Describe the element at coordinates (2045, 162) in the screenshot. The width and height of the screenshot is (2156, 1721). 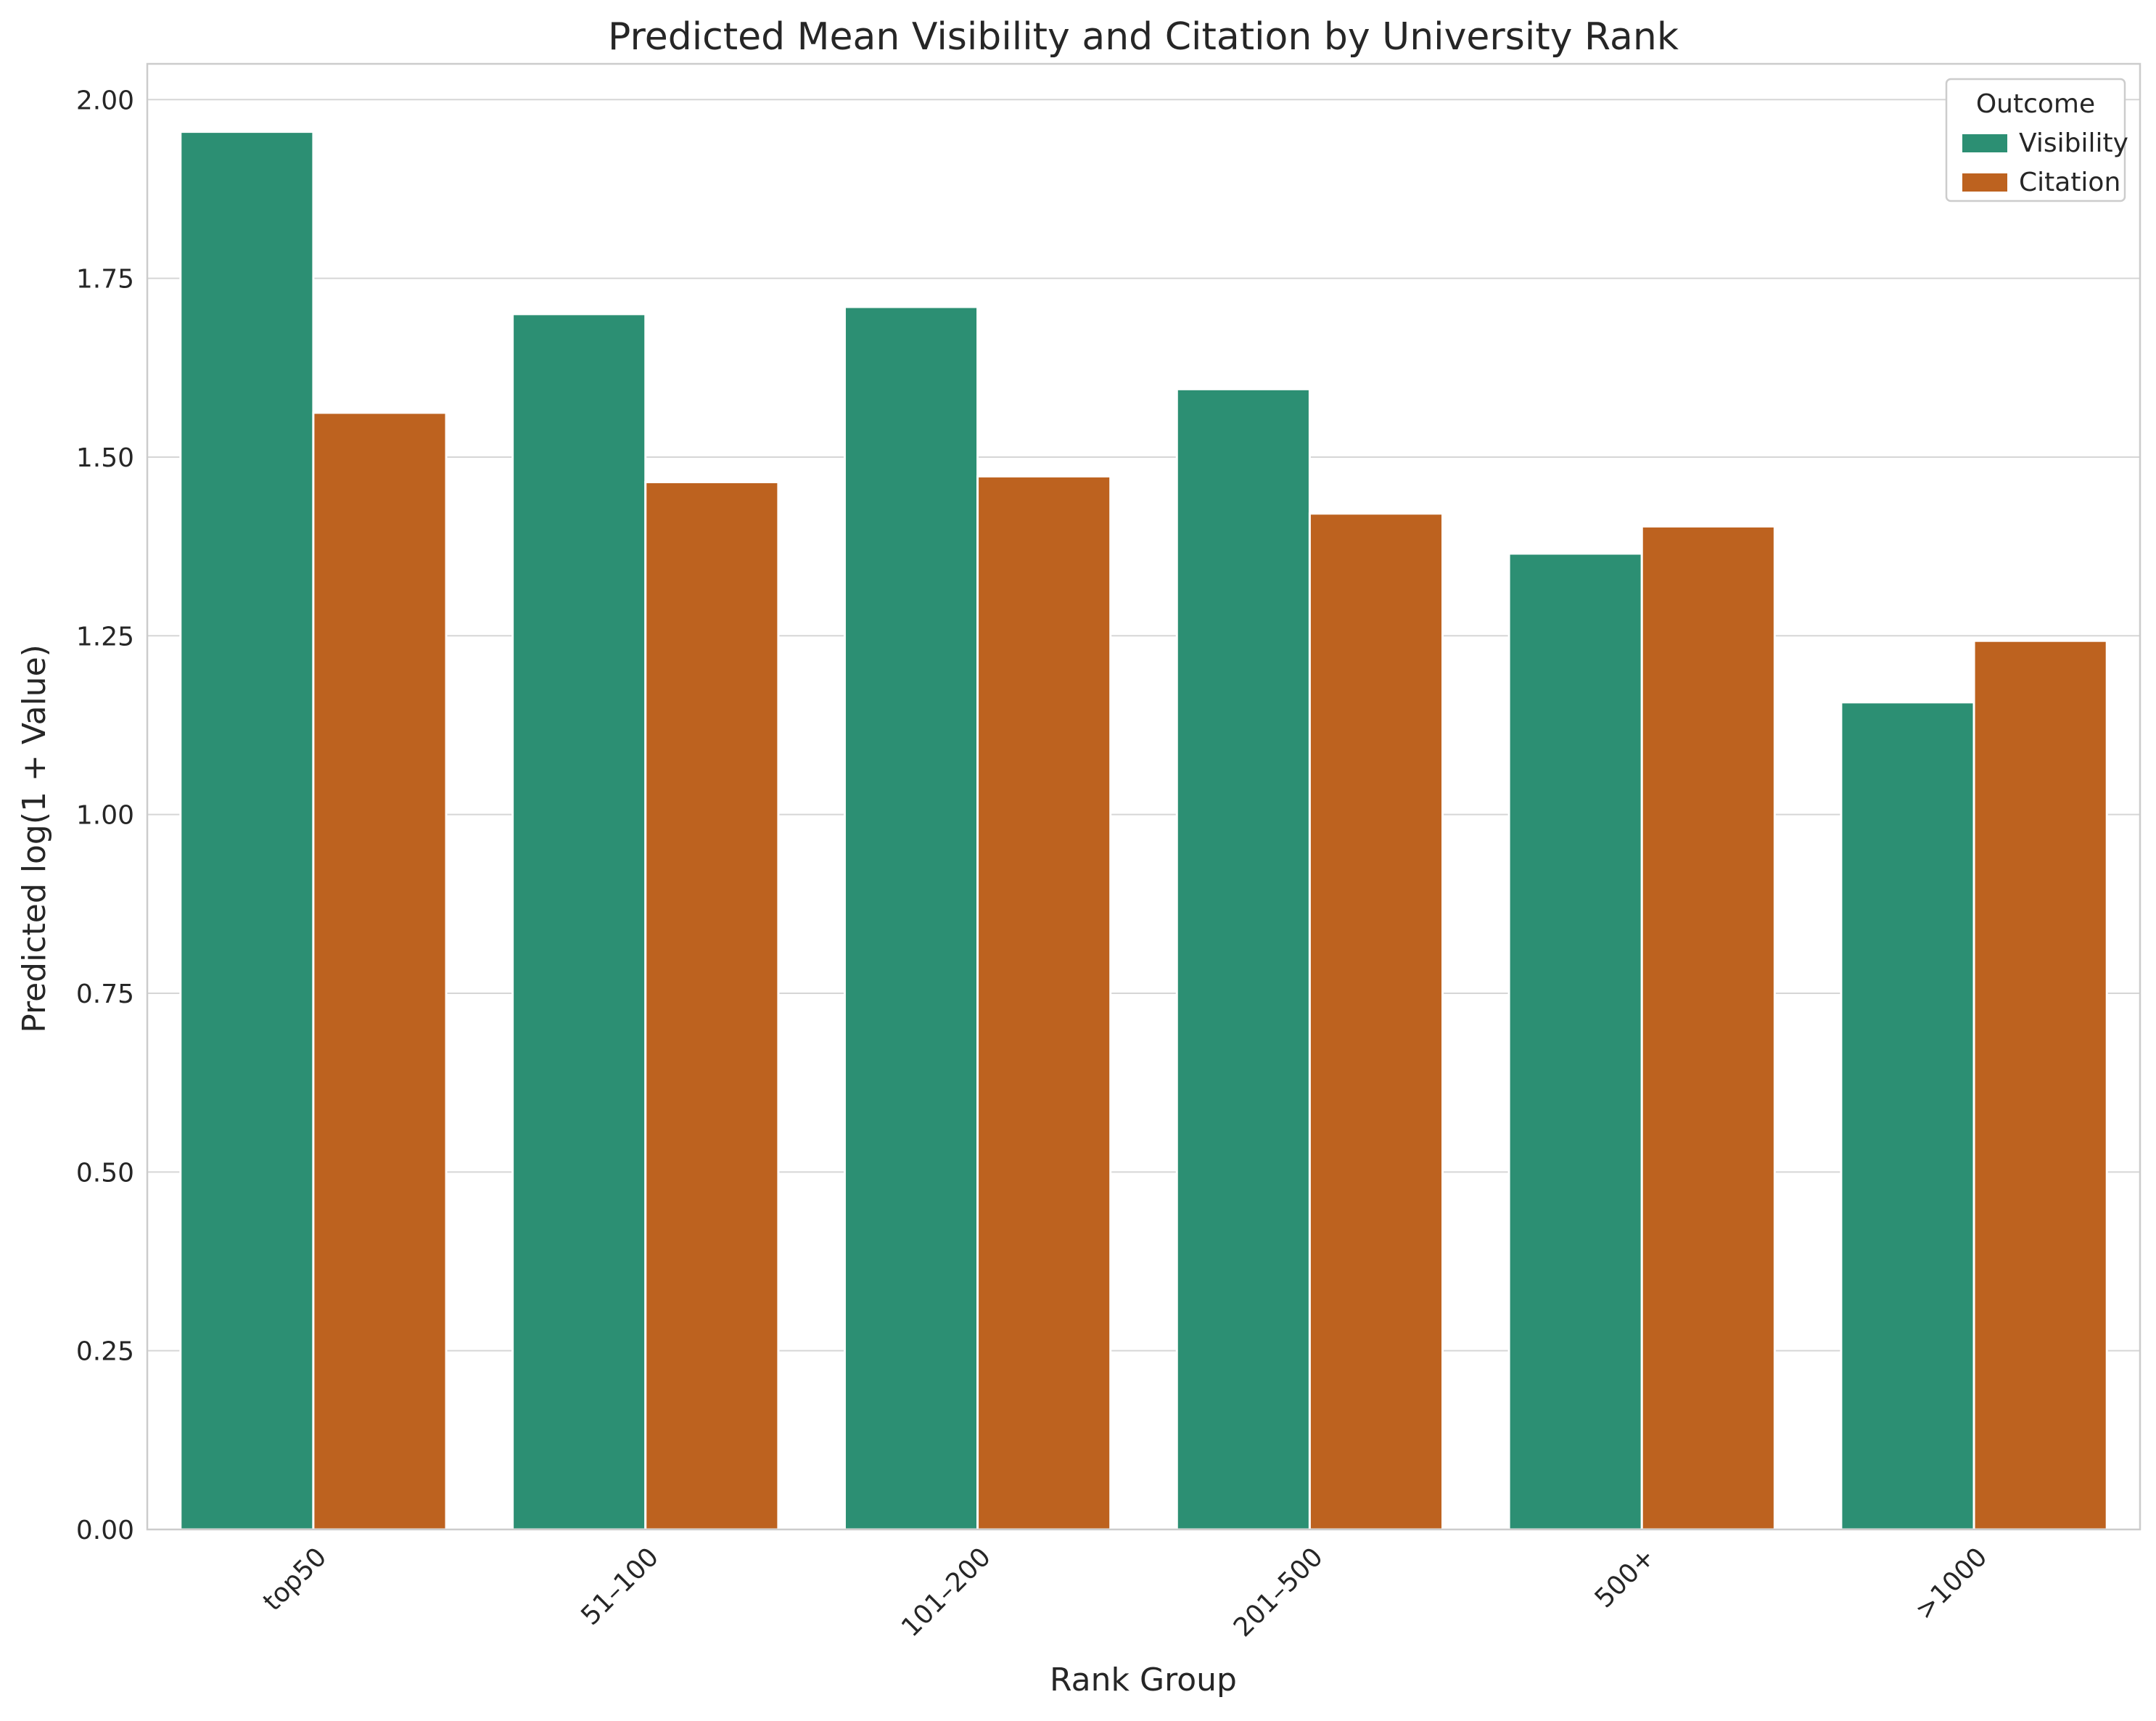
I see `legend-items: Visibility Citation` at that location.